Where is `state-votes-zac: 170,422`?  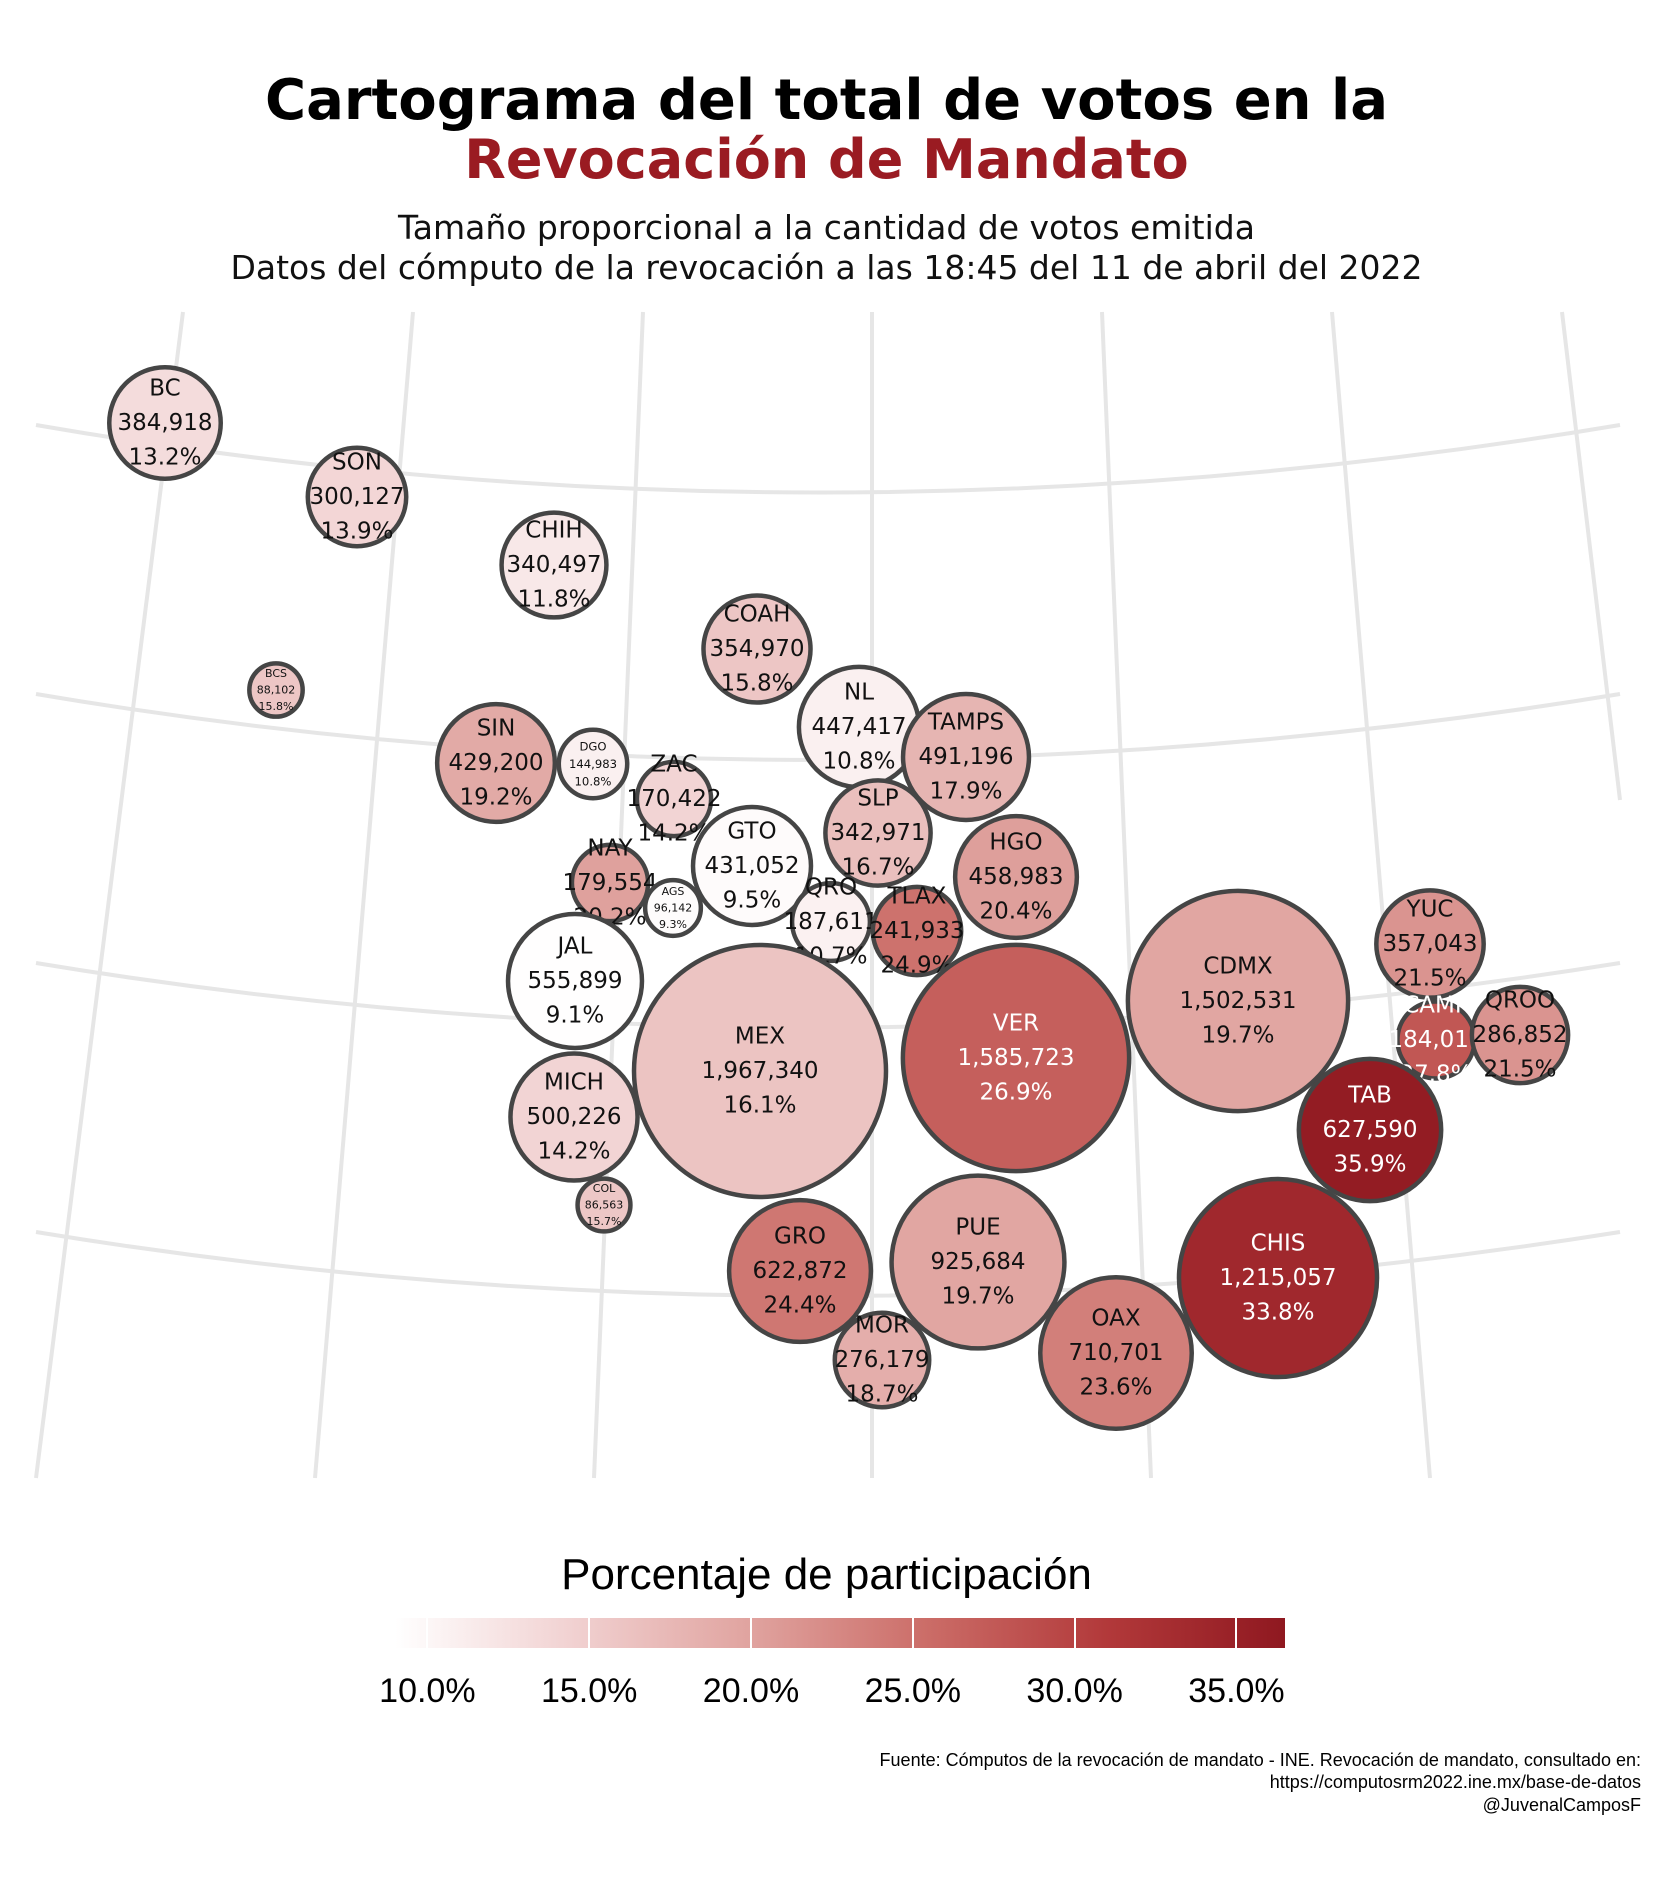
state-votes-zac: 170,422 is located at coordinates (673, 799).